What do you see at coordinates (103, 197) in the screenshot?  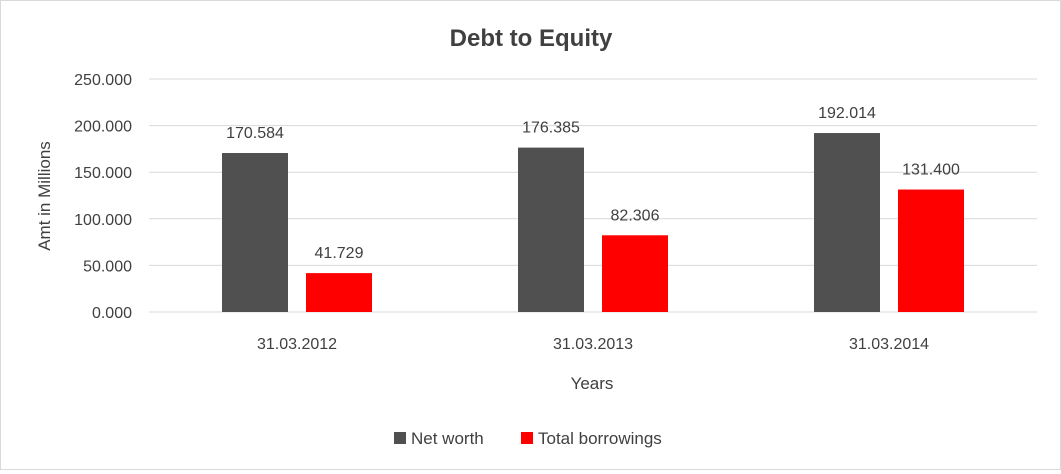 I see `y-axis-ticks: 0.000 50.000 100.000 150.000 200.000 250.000` at bounding box center [103, 197].